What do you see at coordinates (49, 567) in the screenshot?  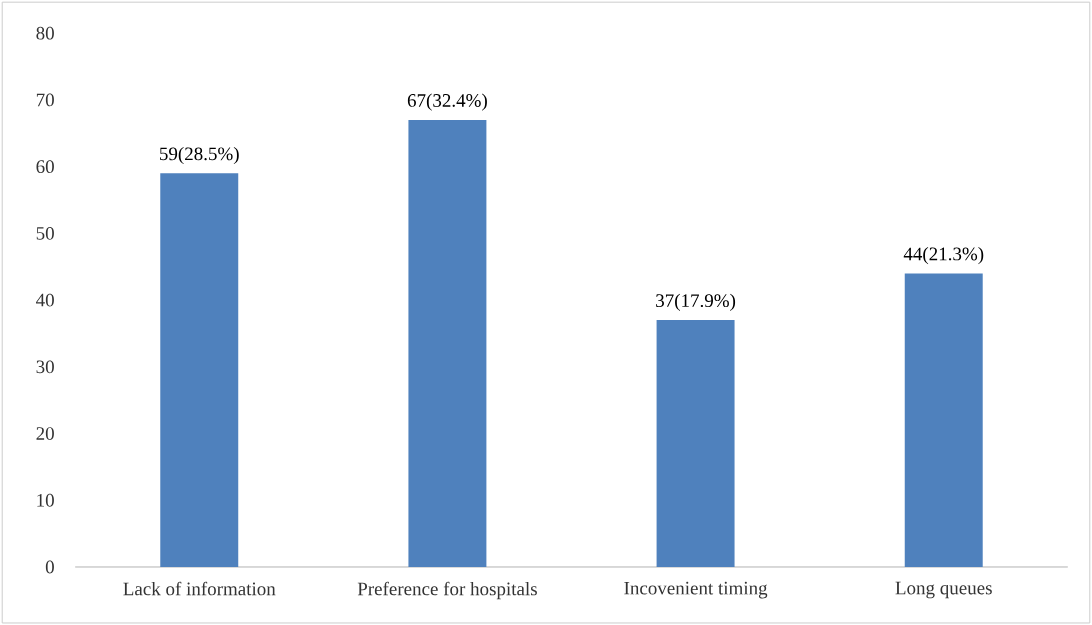 I see `y-tick-label: 0` at bounding box center [49, 567].